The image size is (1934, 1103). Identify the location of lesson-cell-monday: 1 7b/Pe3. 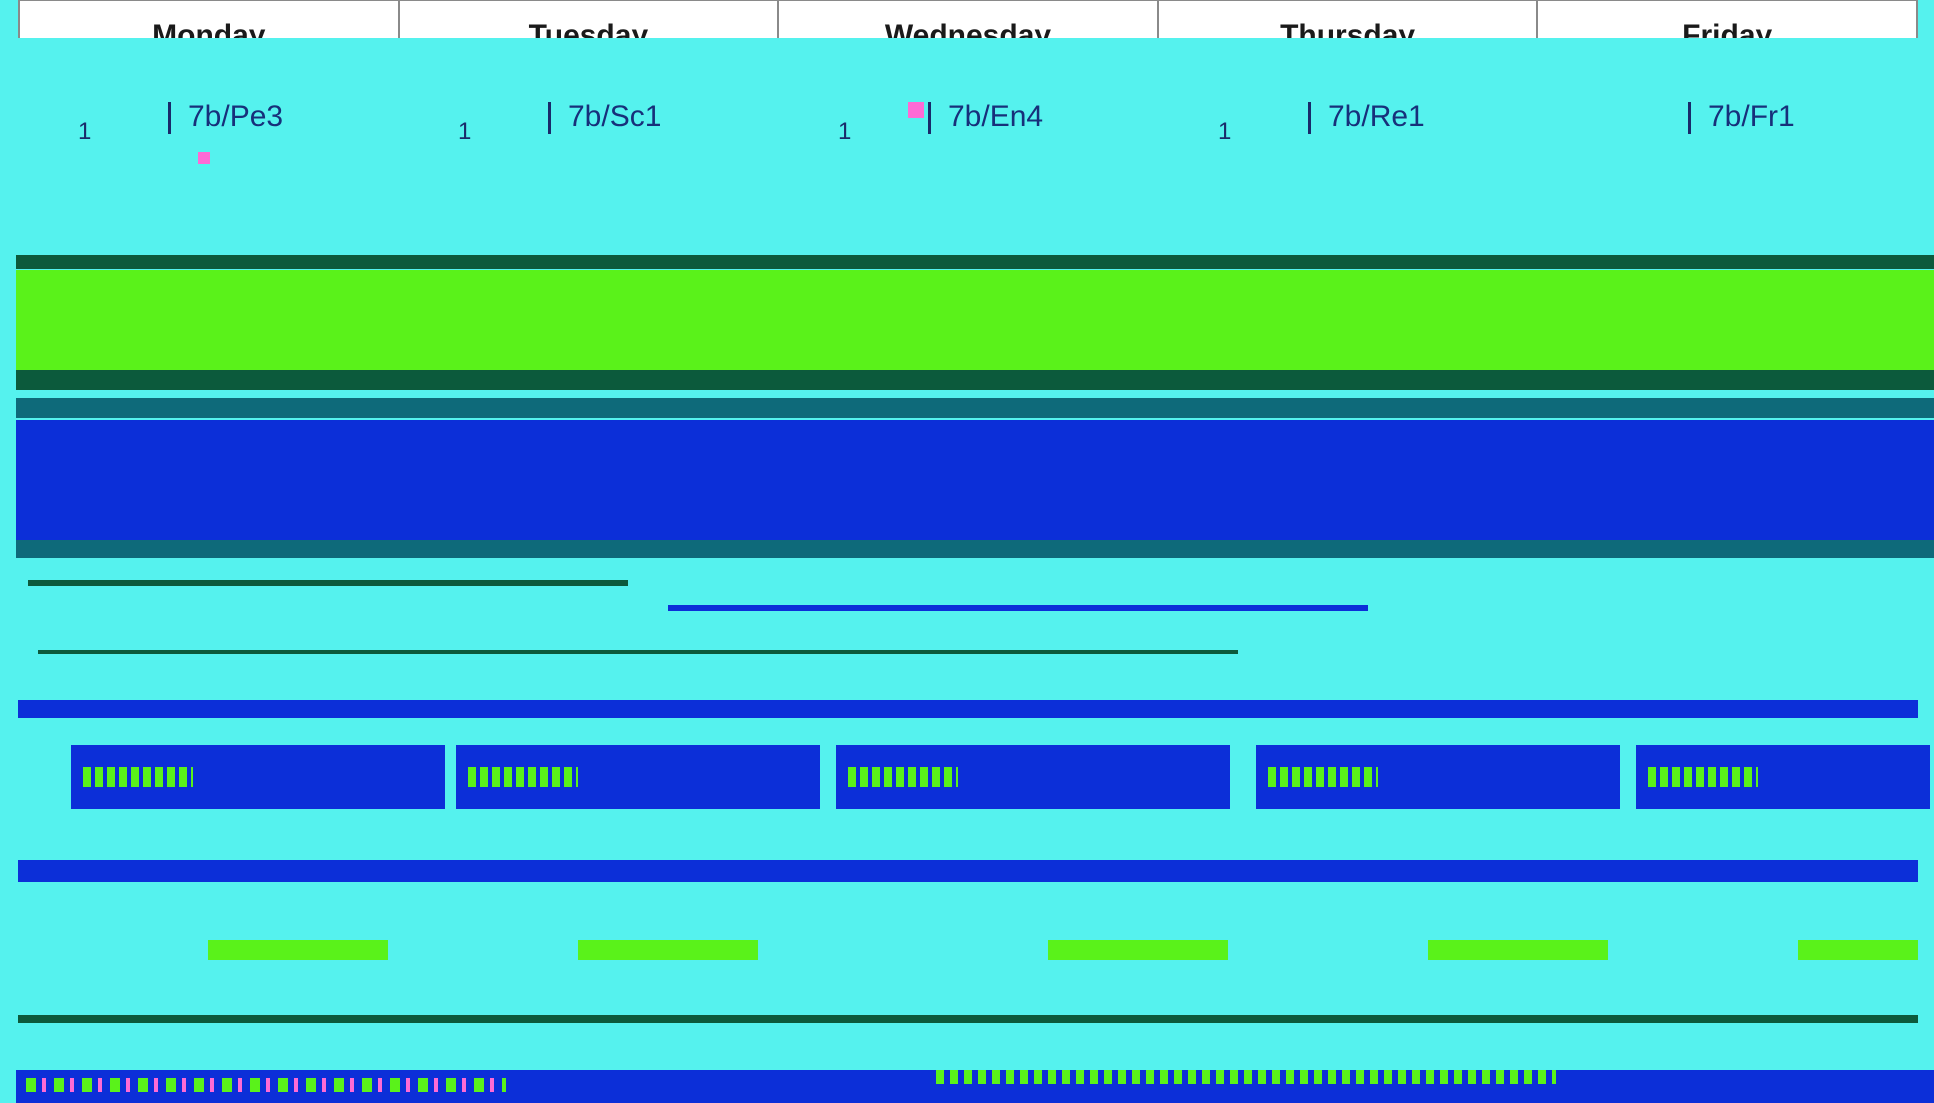
(208, 121).